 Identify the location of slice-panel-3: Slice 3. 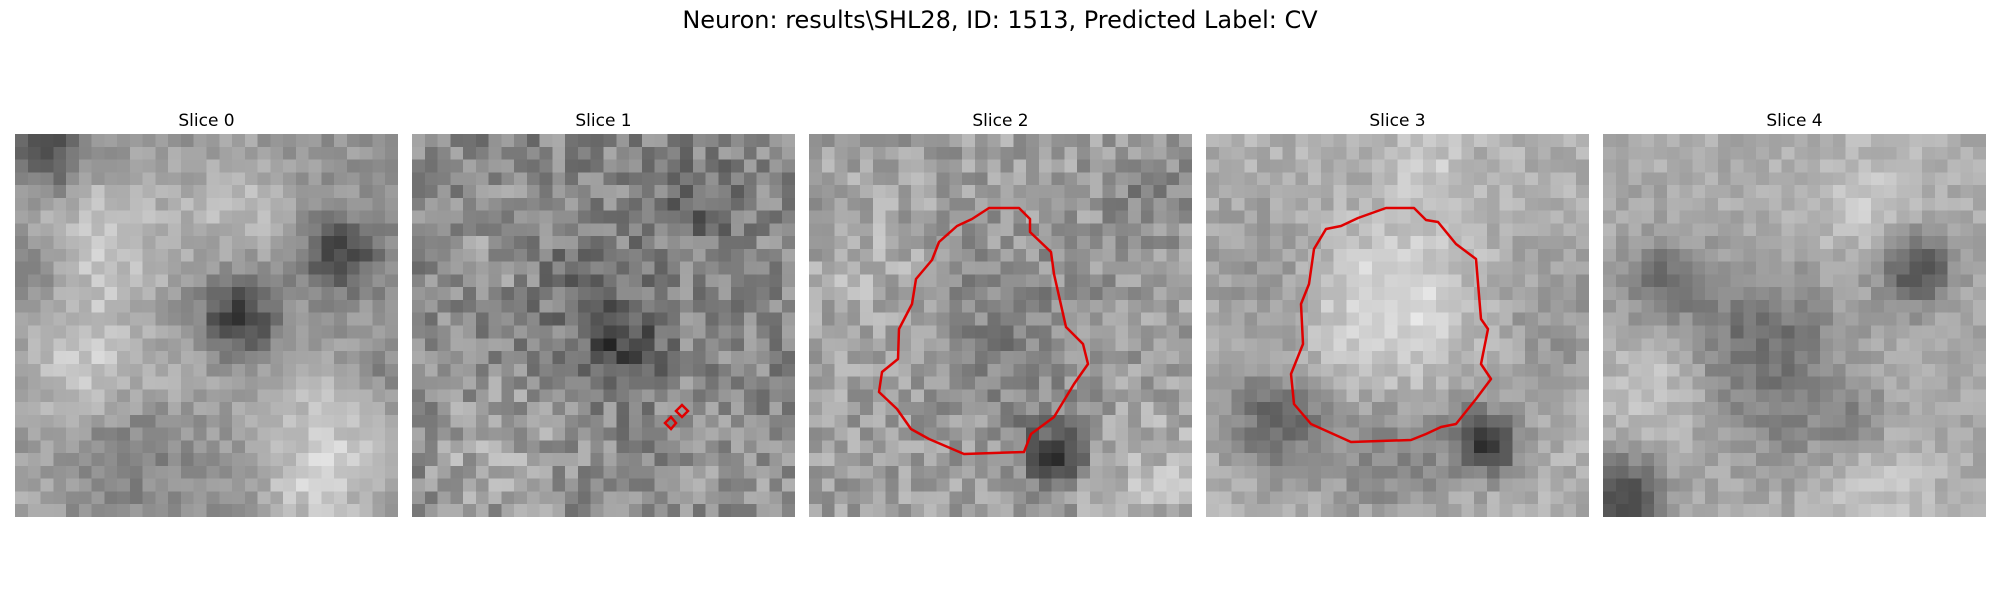
(1397, 312).